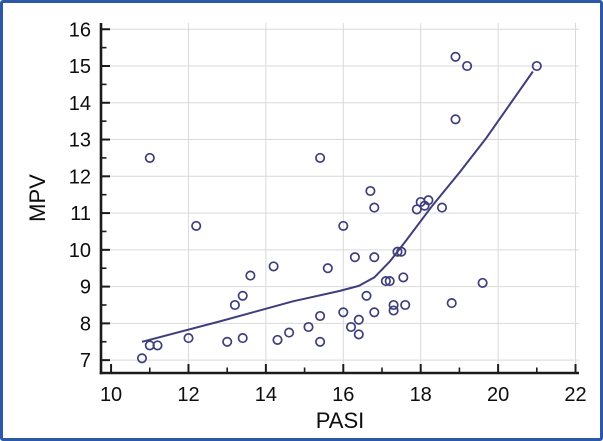 The height and width of the screenshot is (441, 603). I want to click on y-tick-label: 12, so click(80, 177).